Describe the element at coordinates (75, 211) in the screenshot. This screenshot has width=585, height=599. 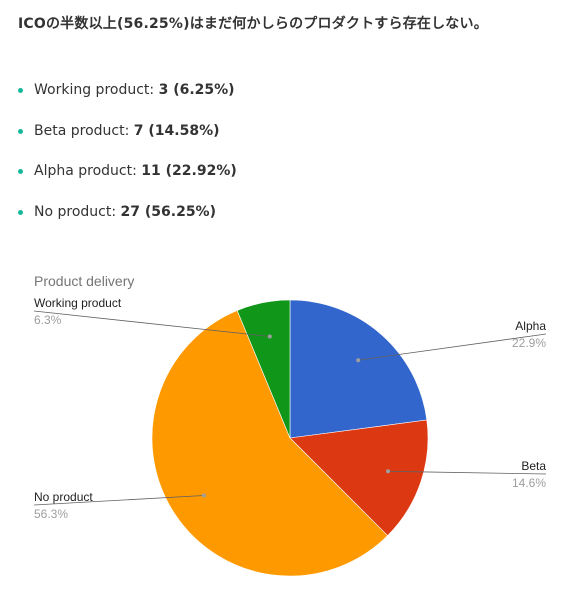
I see `stat-label: No product:` at that location.